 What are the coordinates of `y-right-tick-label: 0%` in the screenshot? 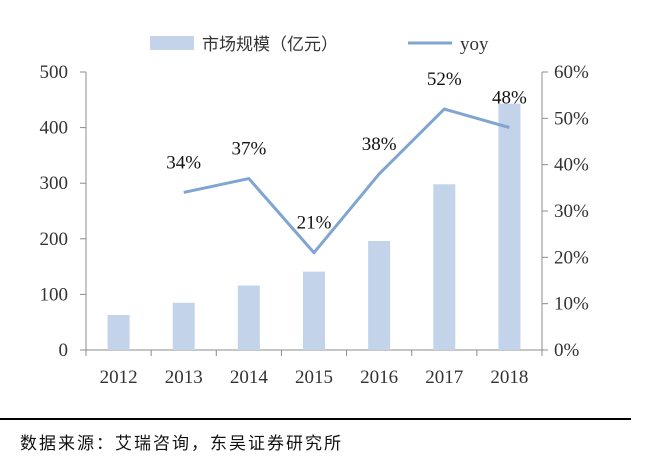 It's located at (567, 350).